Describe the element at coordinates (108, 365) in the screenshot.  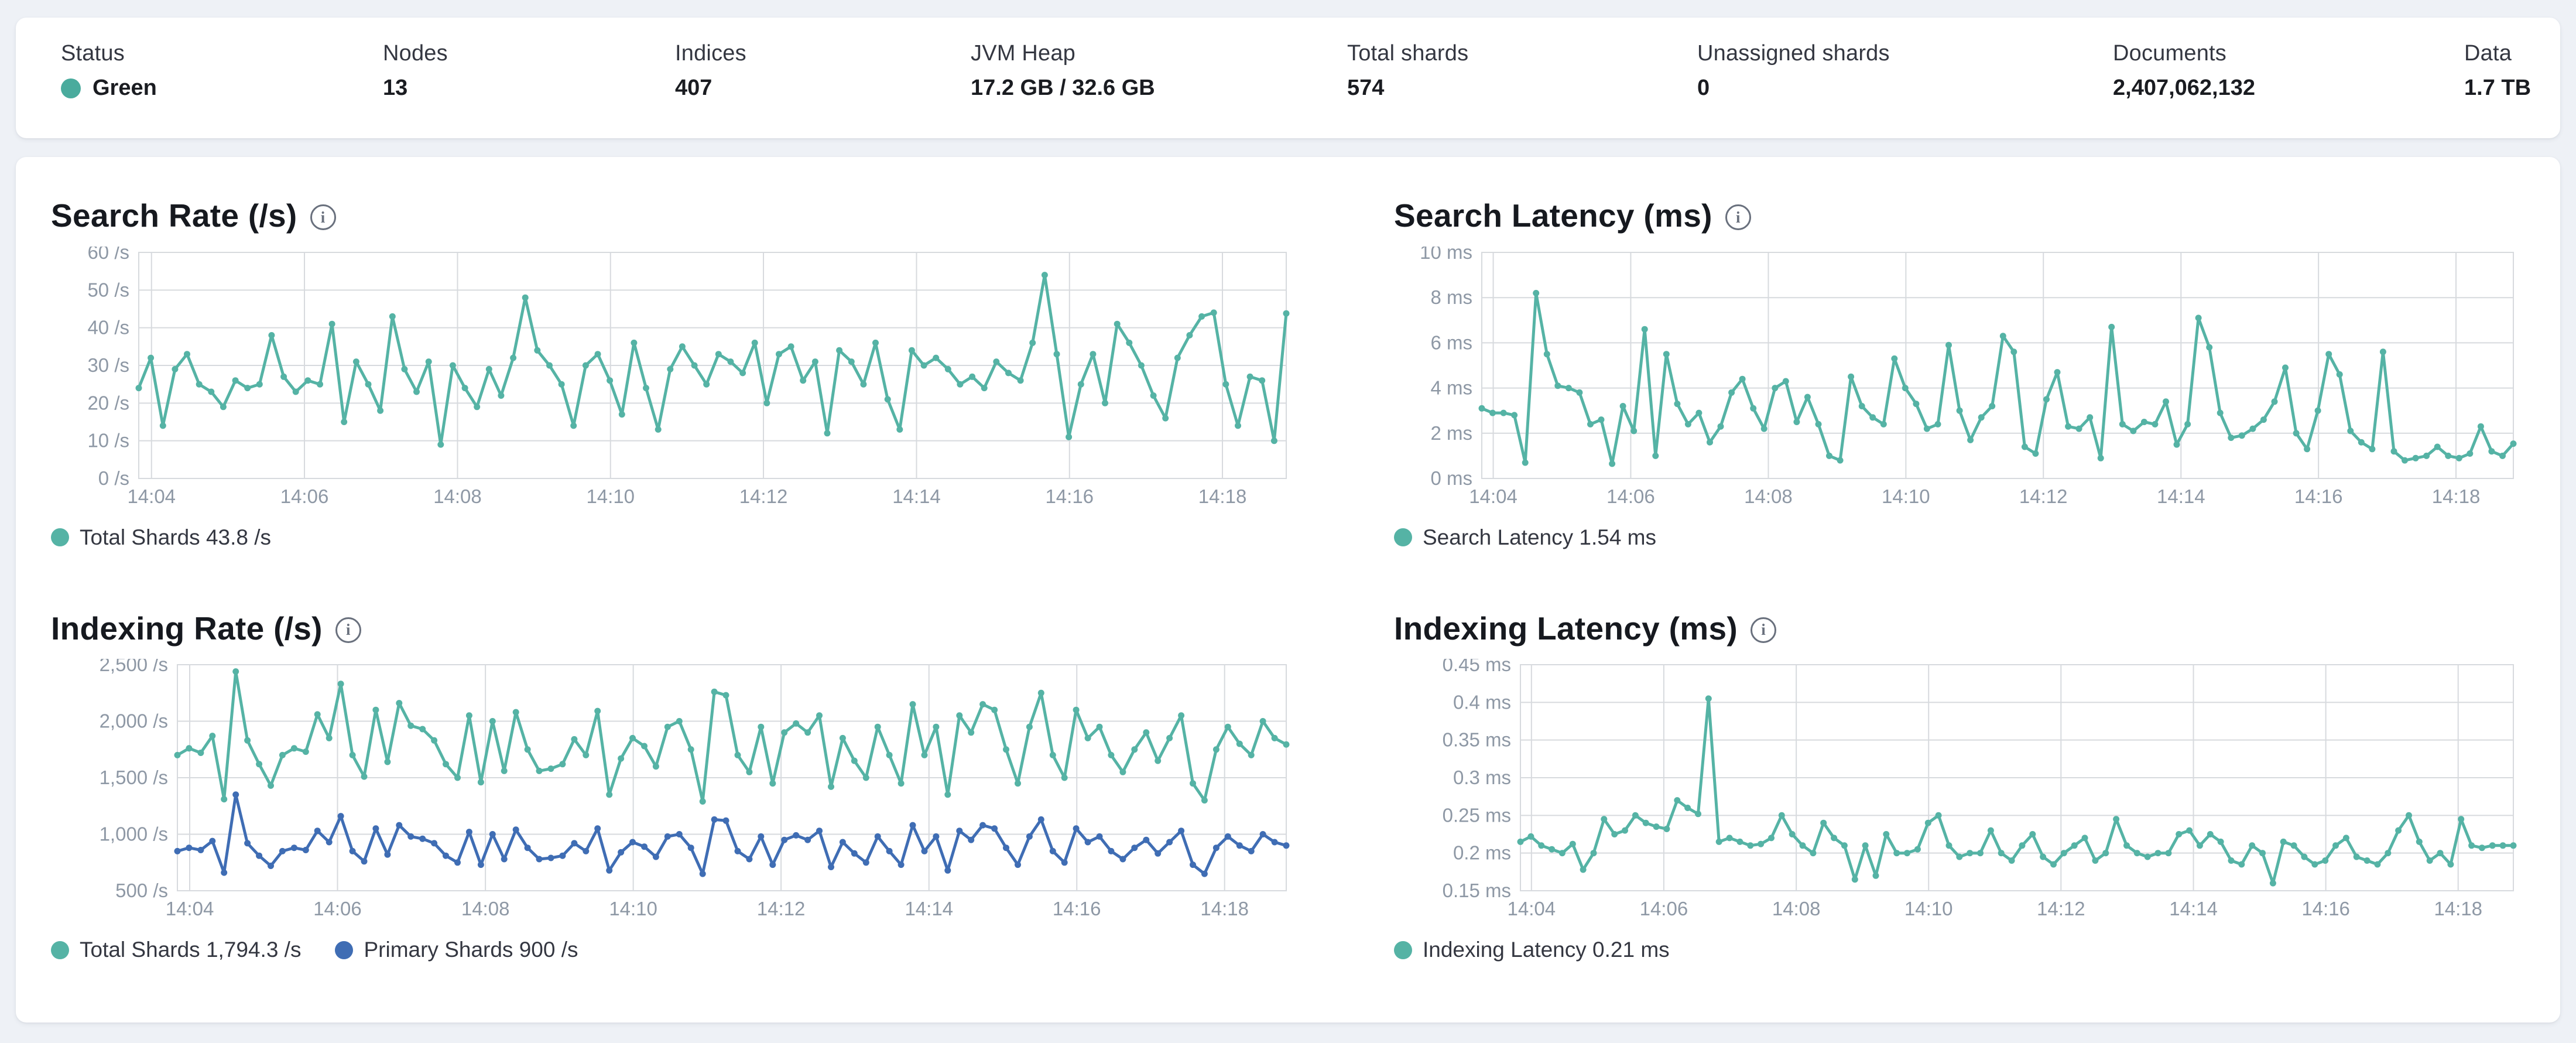
I see `svg-text: 30 /s` at that location.